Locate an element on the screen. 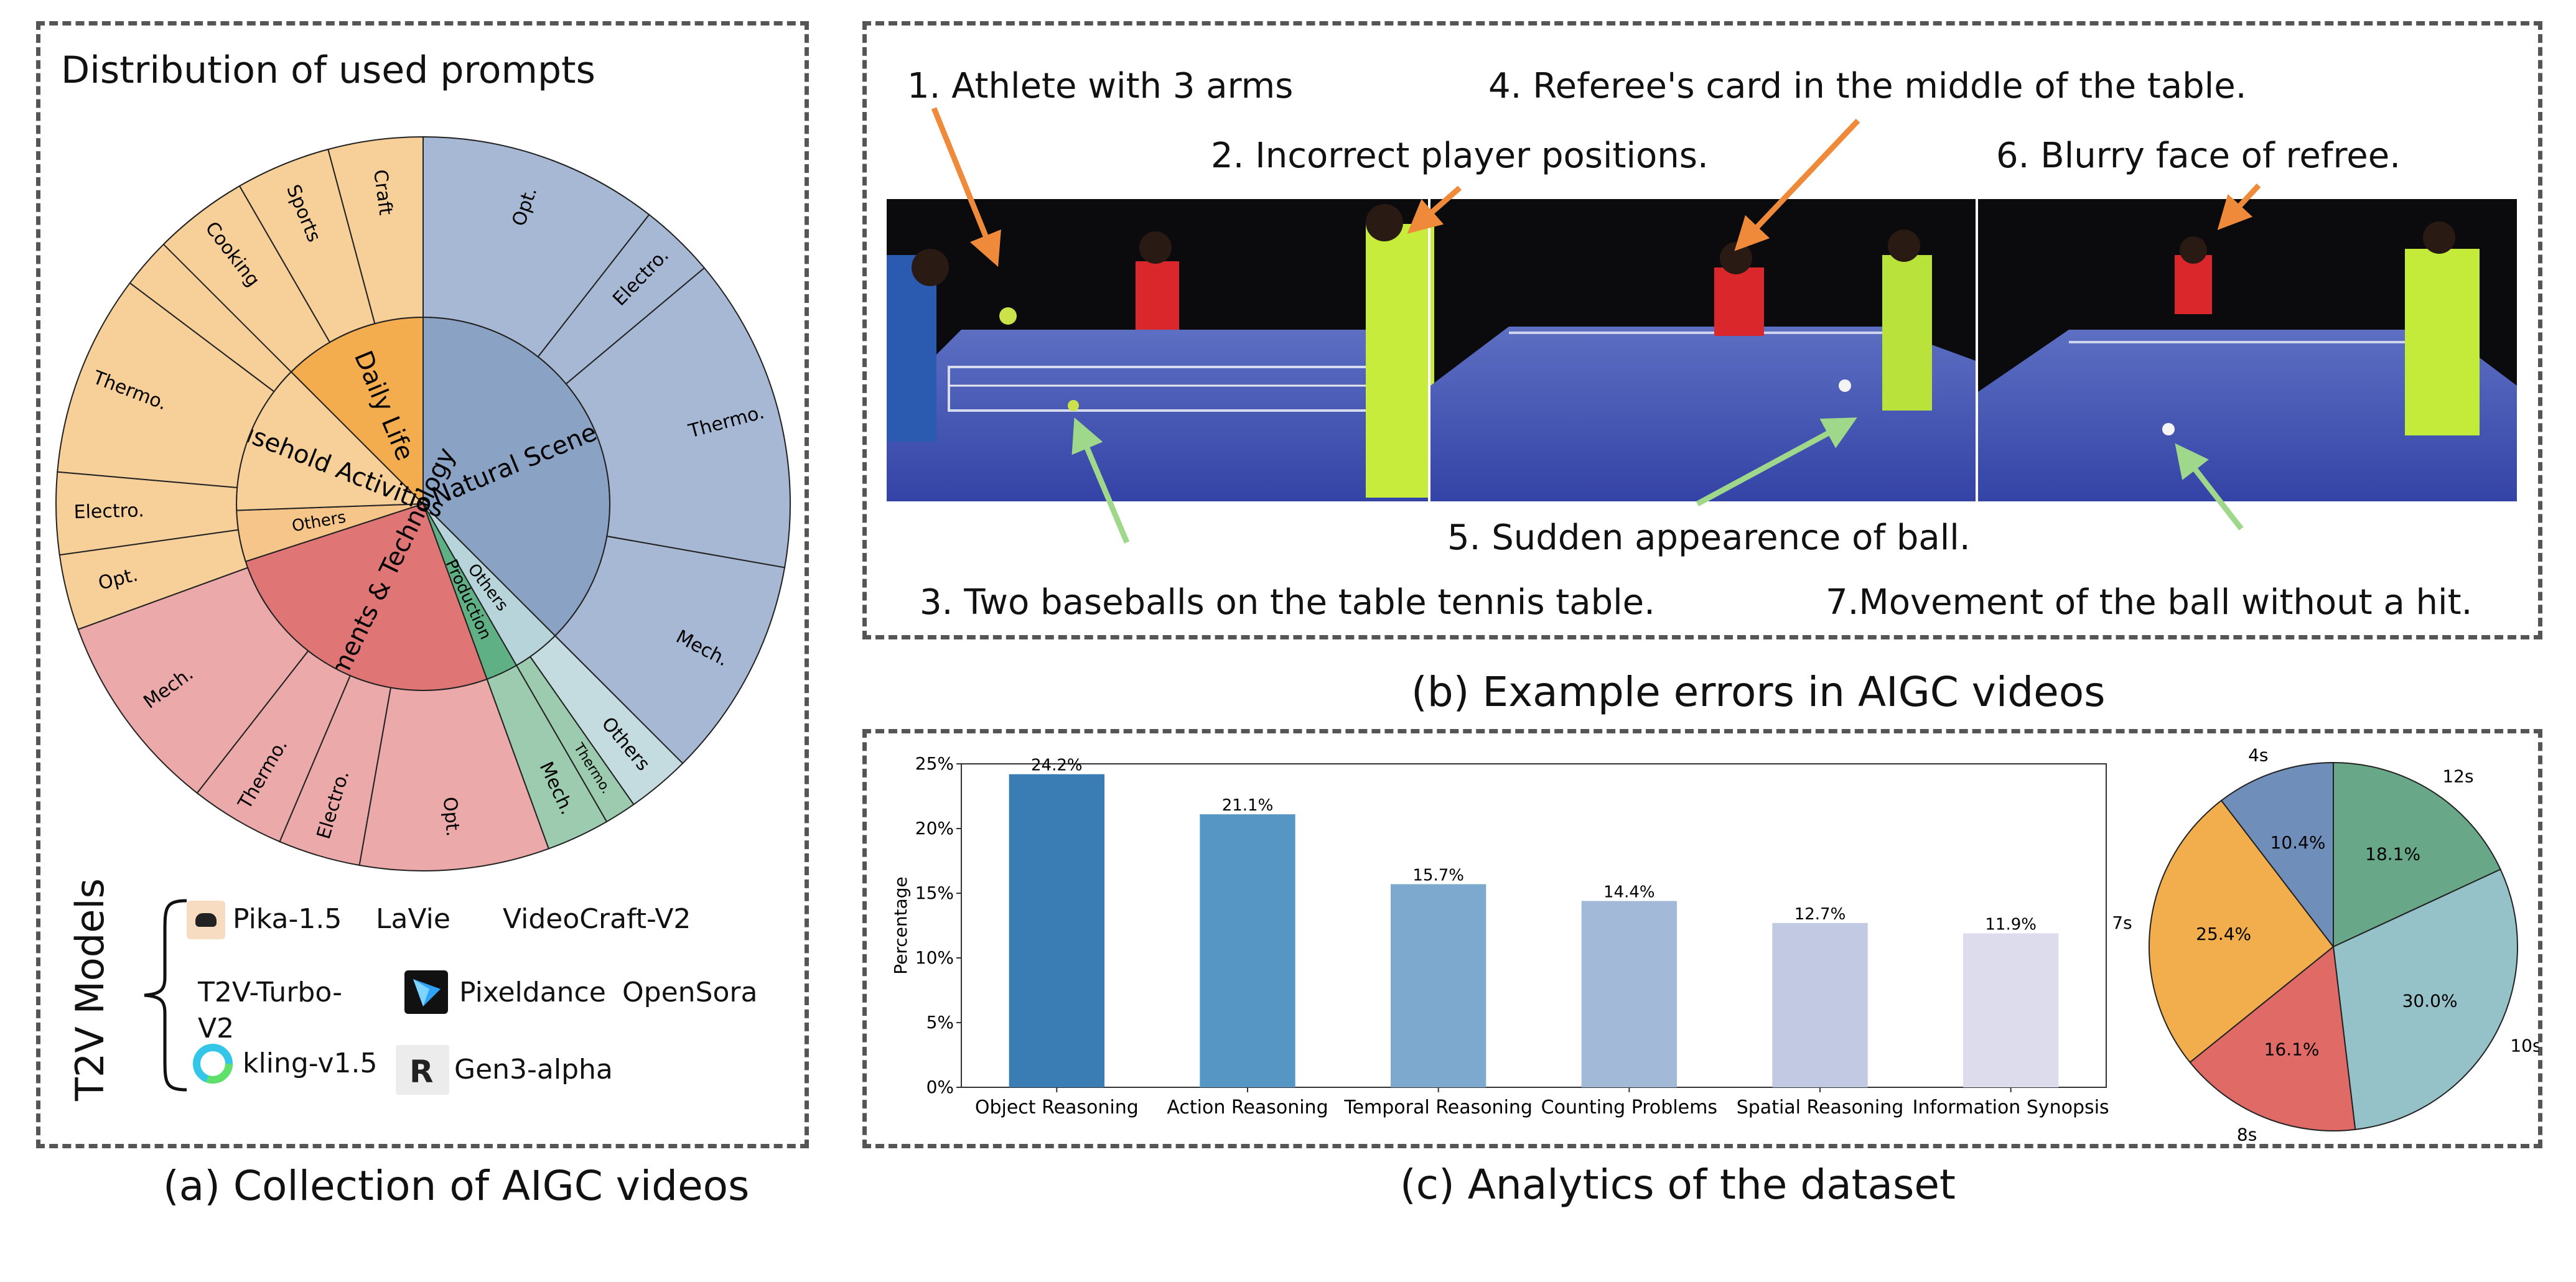 This screenshot has height=1282, width=2576. pie-pct-label: 30.0% is located at coordinates (2430, 1001).